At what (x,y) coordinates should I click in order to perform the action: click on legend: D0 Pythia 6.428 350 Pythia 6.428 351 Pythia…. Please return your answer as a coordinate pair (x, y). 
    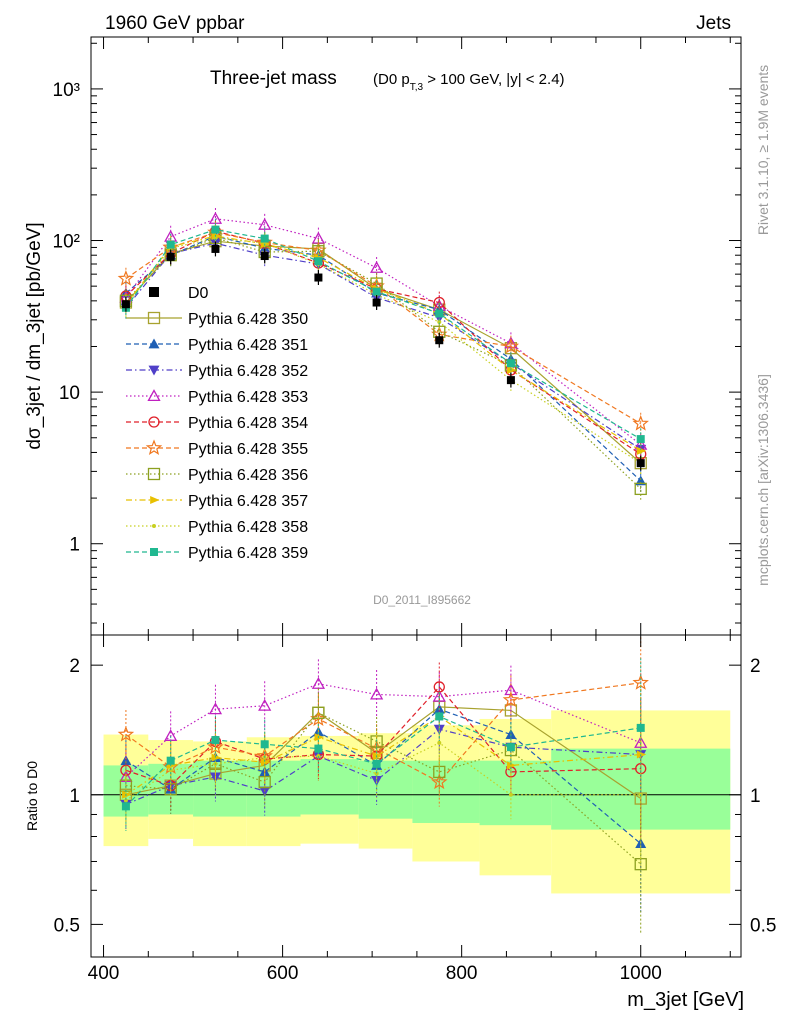
    Looking at the image, I should click on (217, 423).